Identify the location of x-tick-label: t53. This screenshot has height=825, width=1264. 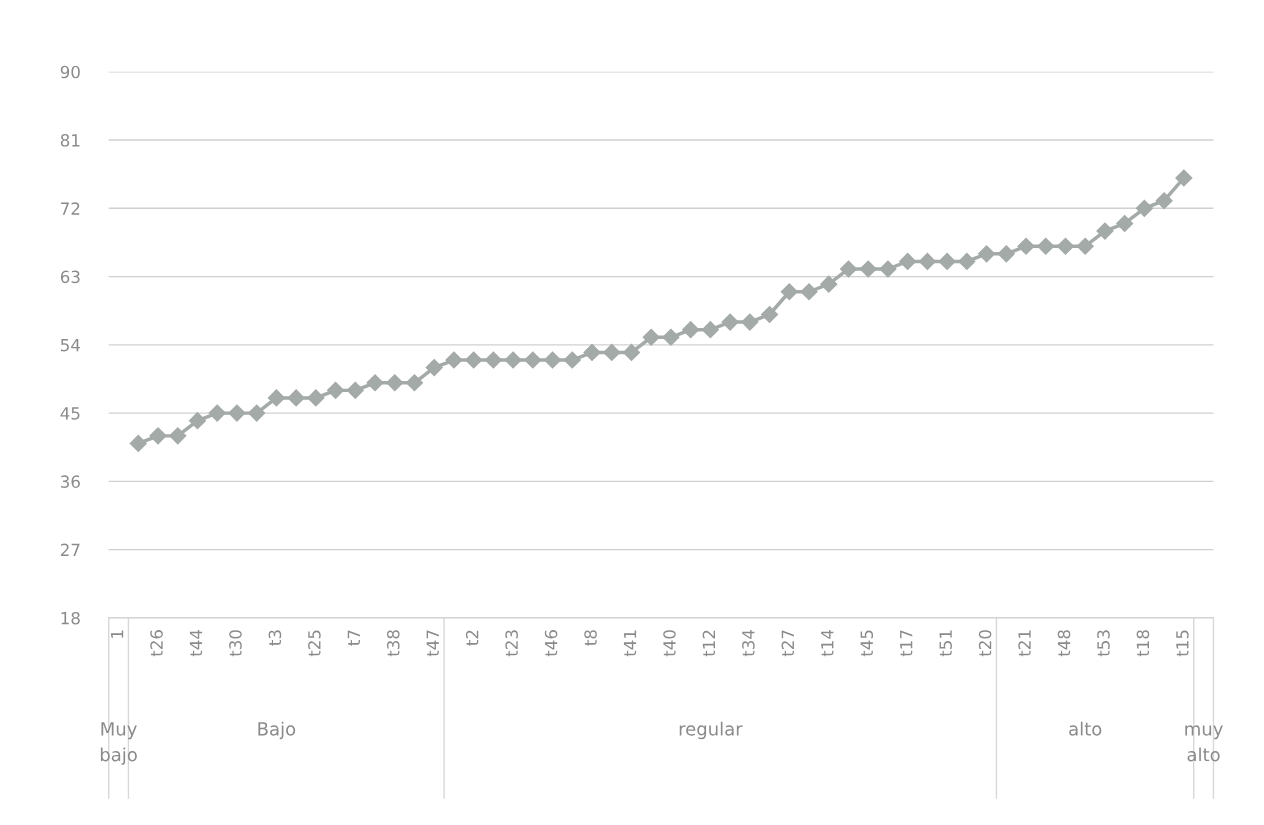
(1103, 643).